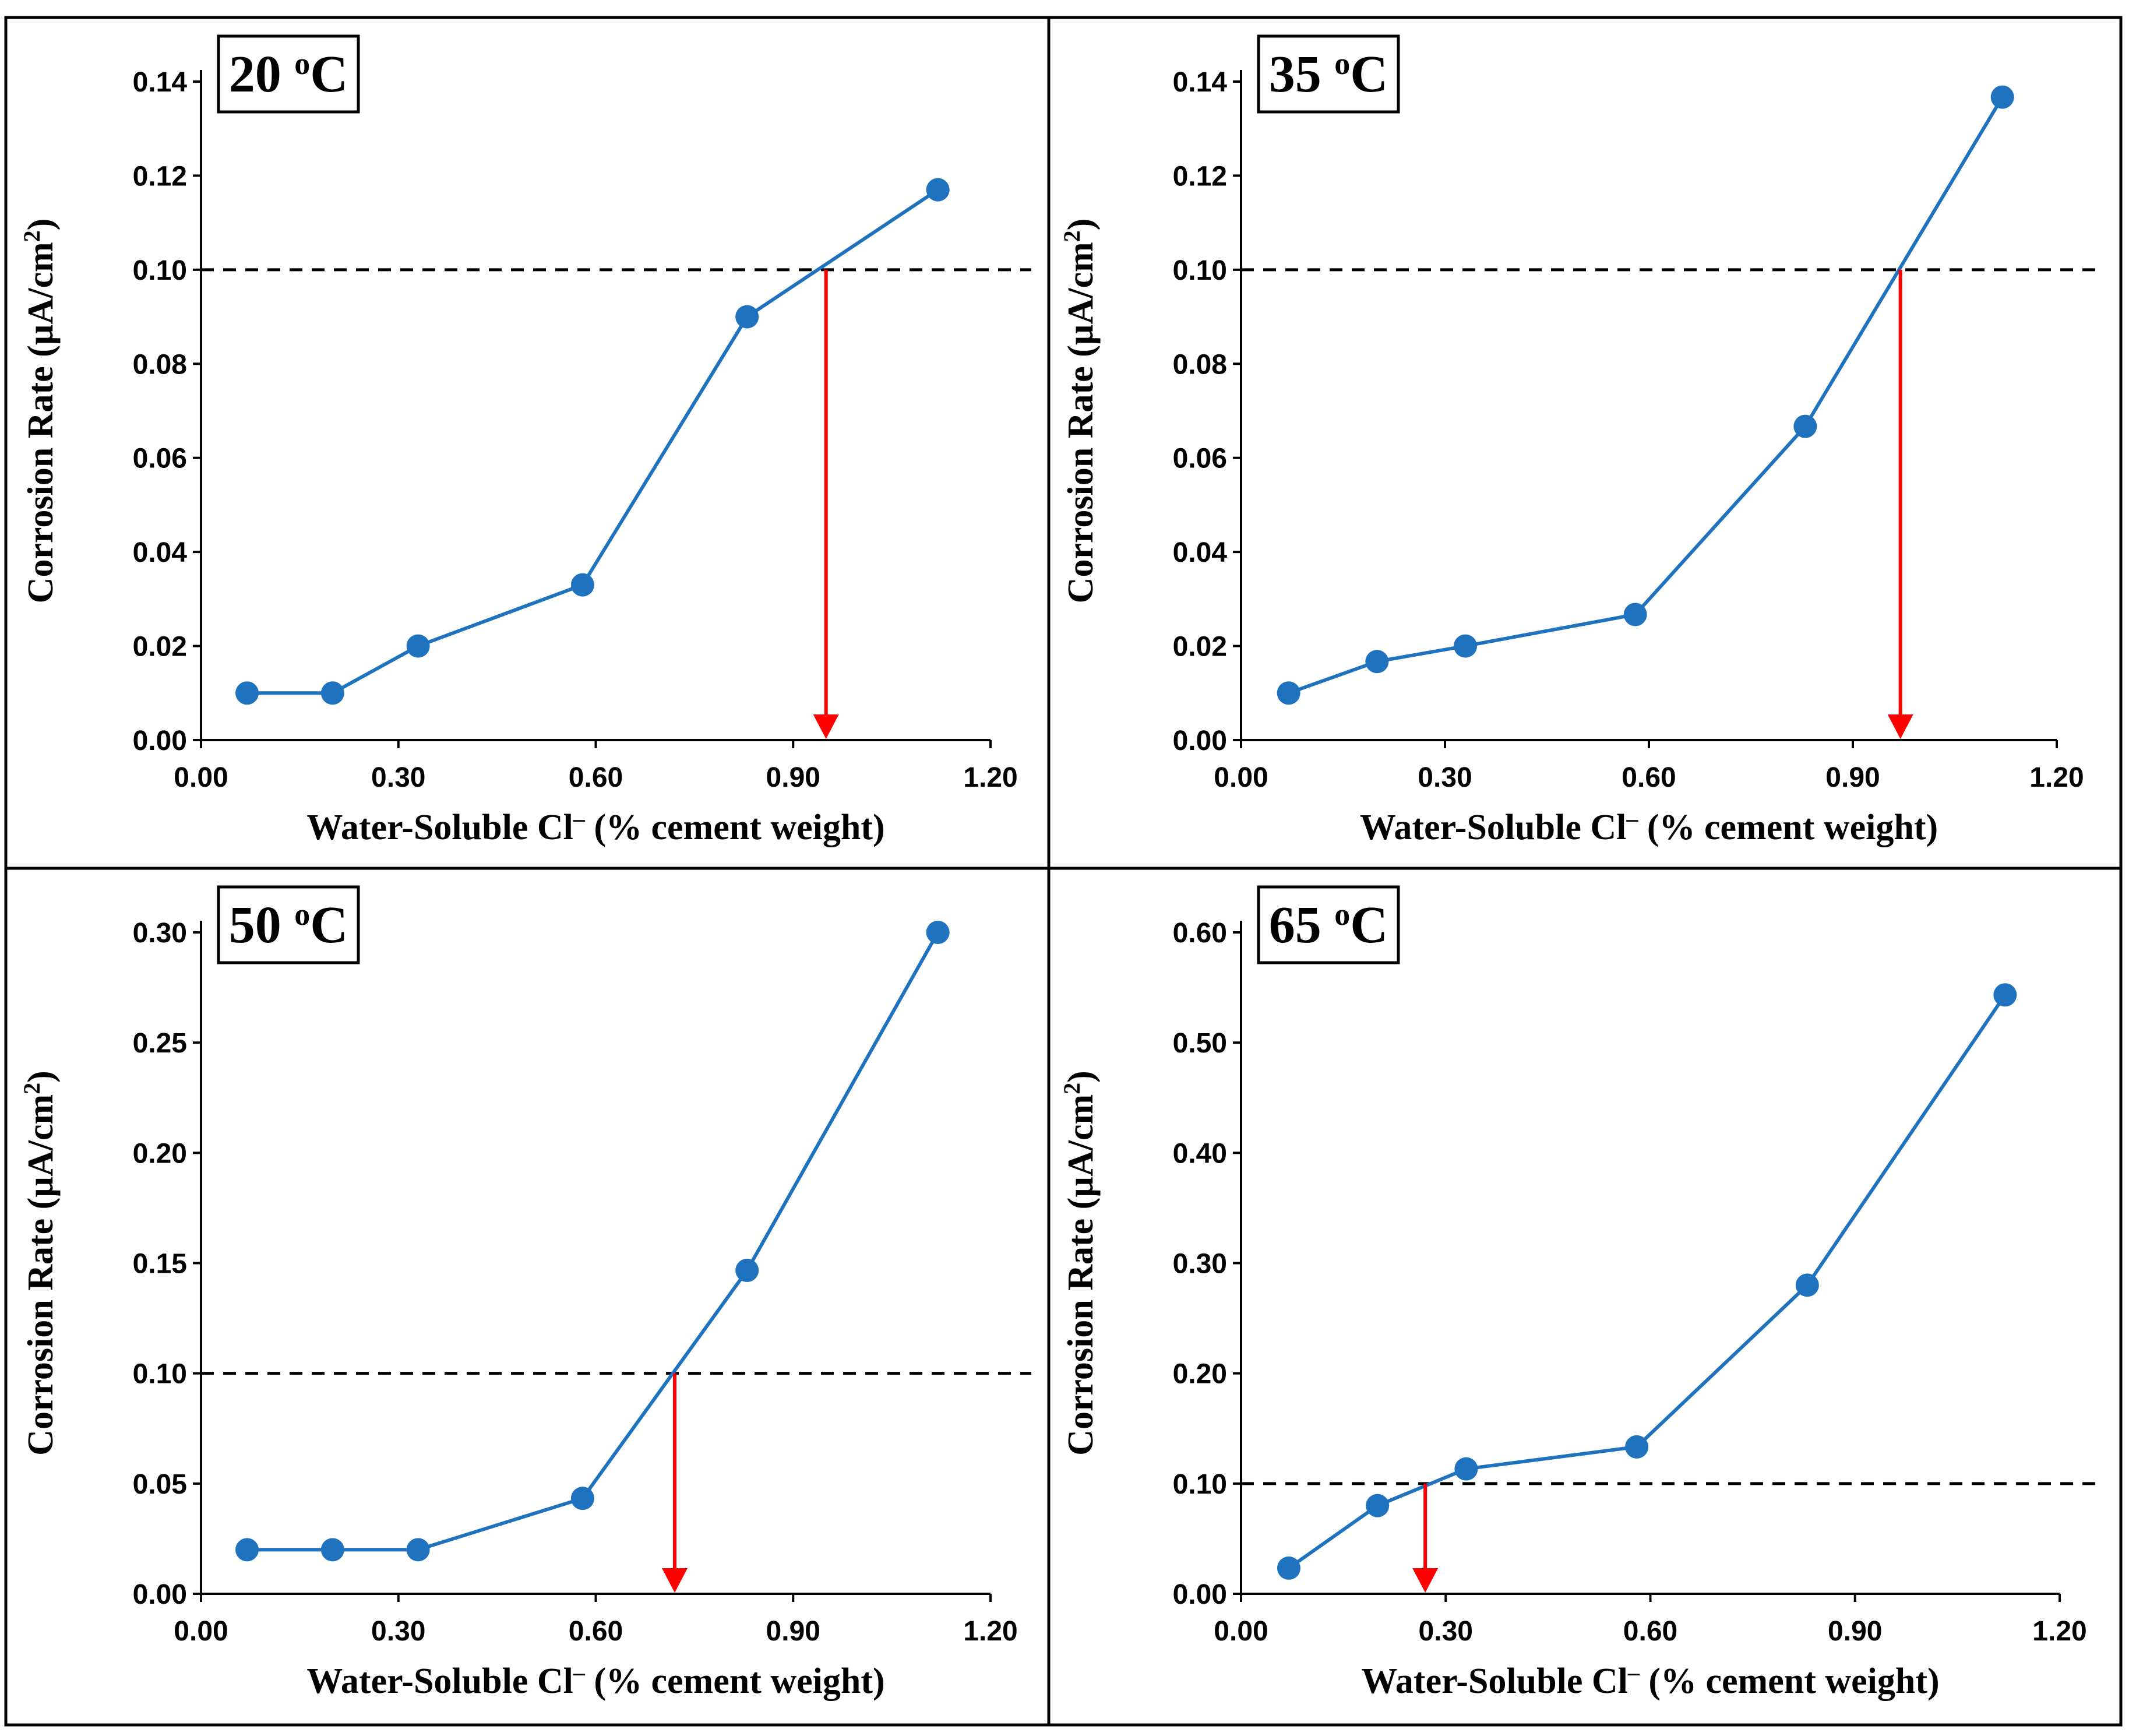  What do you see at coordinates (160, 1485) in the screenshot?
I see `y-tick-label: 0.05` at bounding box center [160, 1485].